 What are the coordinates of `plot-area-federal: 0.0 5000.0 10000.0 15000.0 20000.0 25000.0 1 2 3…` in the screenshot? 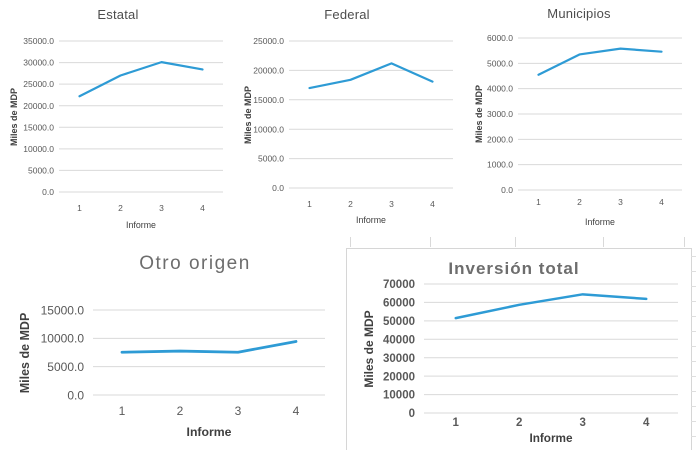 It's located at (353, 122).